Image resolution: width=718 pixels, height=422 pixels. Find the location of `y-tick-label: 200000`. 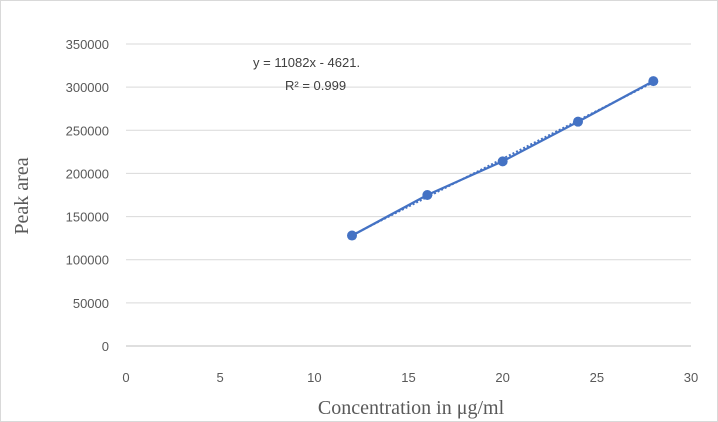

y-tick-label: 200000 is located at coordinates (87, 173).